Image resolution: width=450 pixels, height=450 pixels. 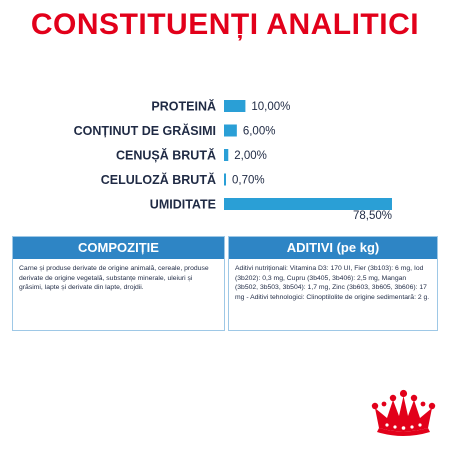 What do you see at coordinates (183, 106) in the screenshot?
I see `category-label: PROTEINĂ` at bounding box center [183, 106].